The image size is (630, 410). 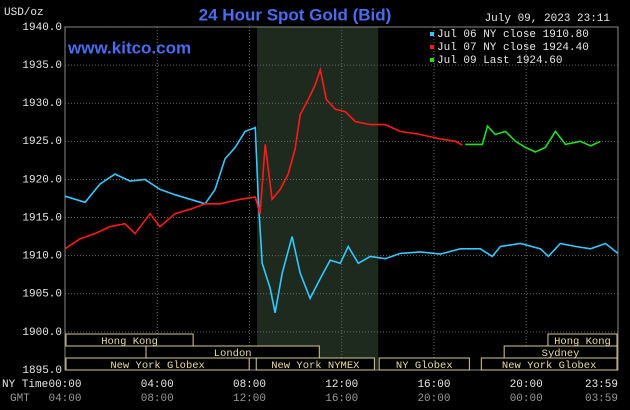 I want to click on x-axis-label: NY Time, so click(x=25, y=385).